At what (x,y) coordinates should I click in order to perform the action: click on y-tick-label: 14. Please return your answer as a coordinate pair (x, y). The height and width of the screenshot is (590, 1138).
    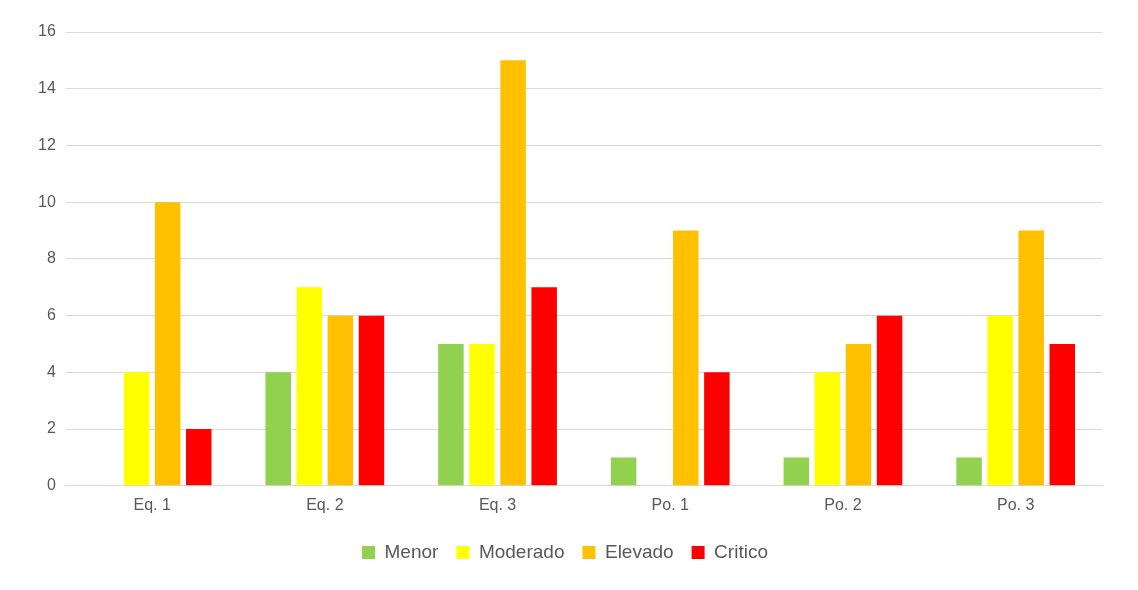
    Looking at the image, I should click on (47, 88).